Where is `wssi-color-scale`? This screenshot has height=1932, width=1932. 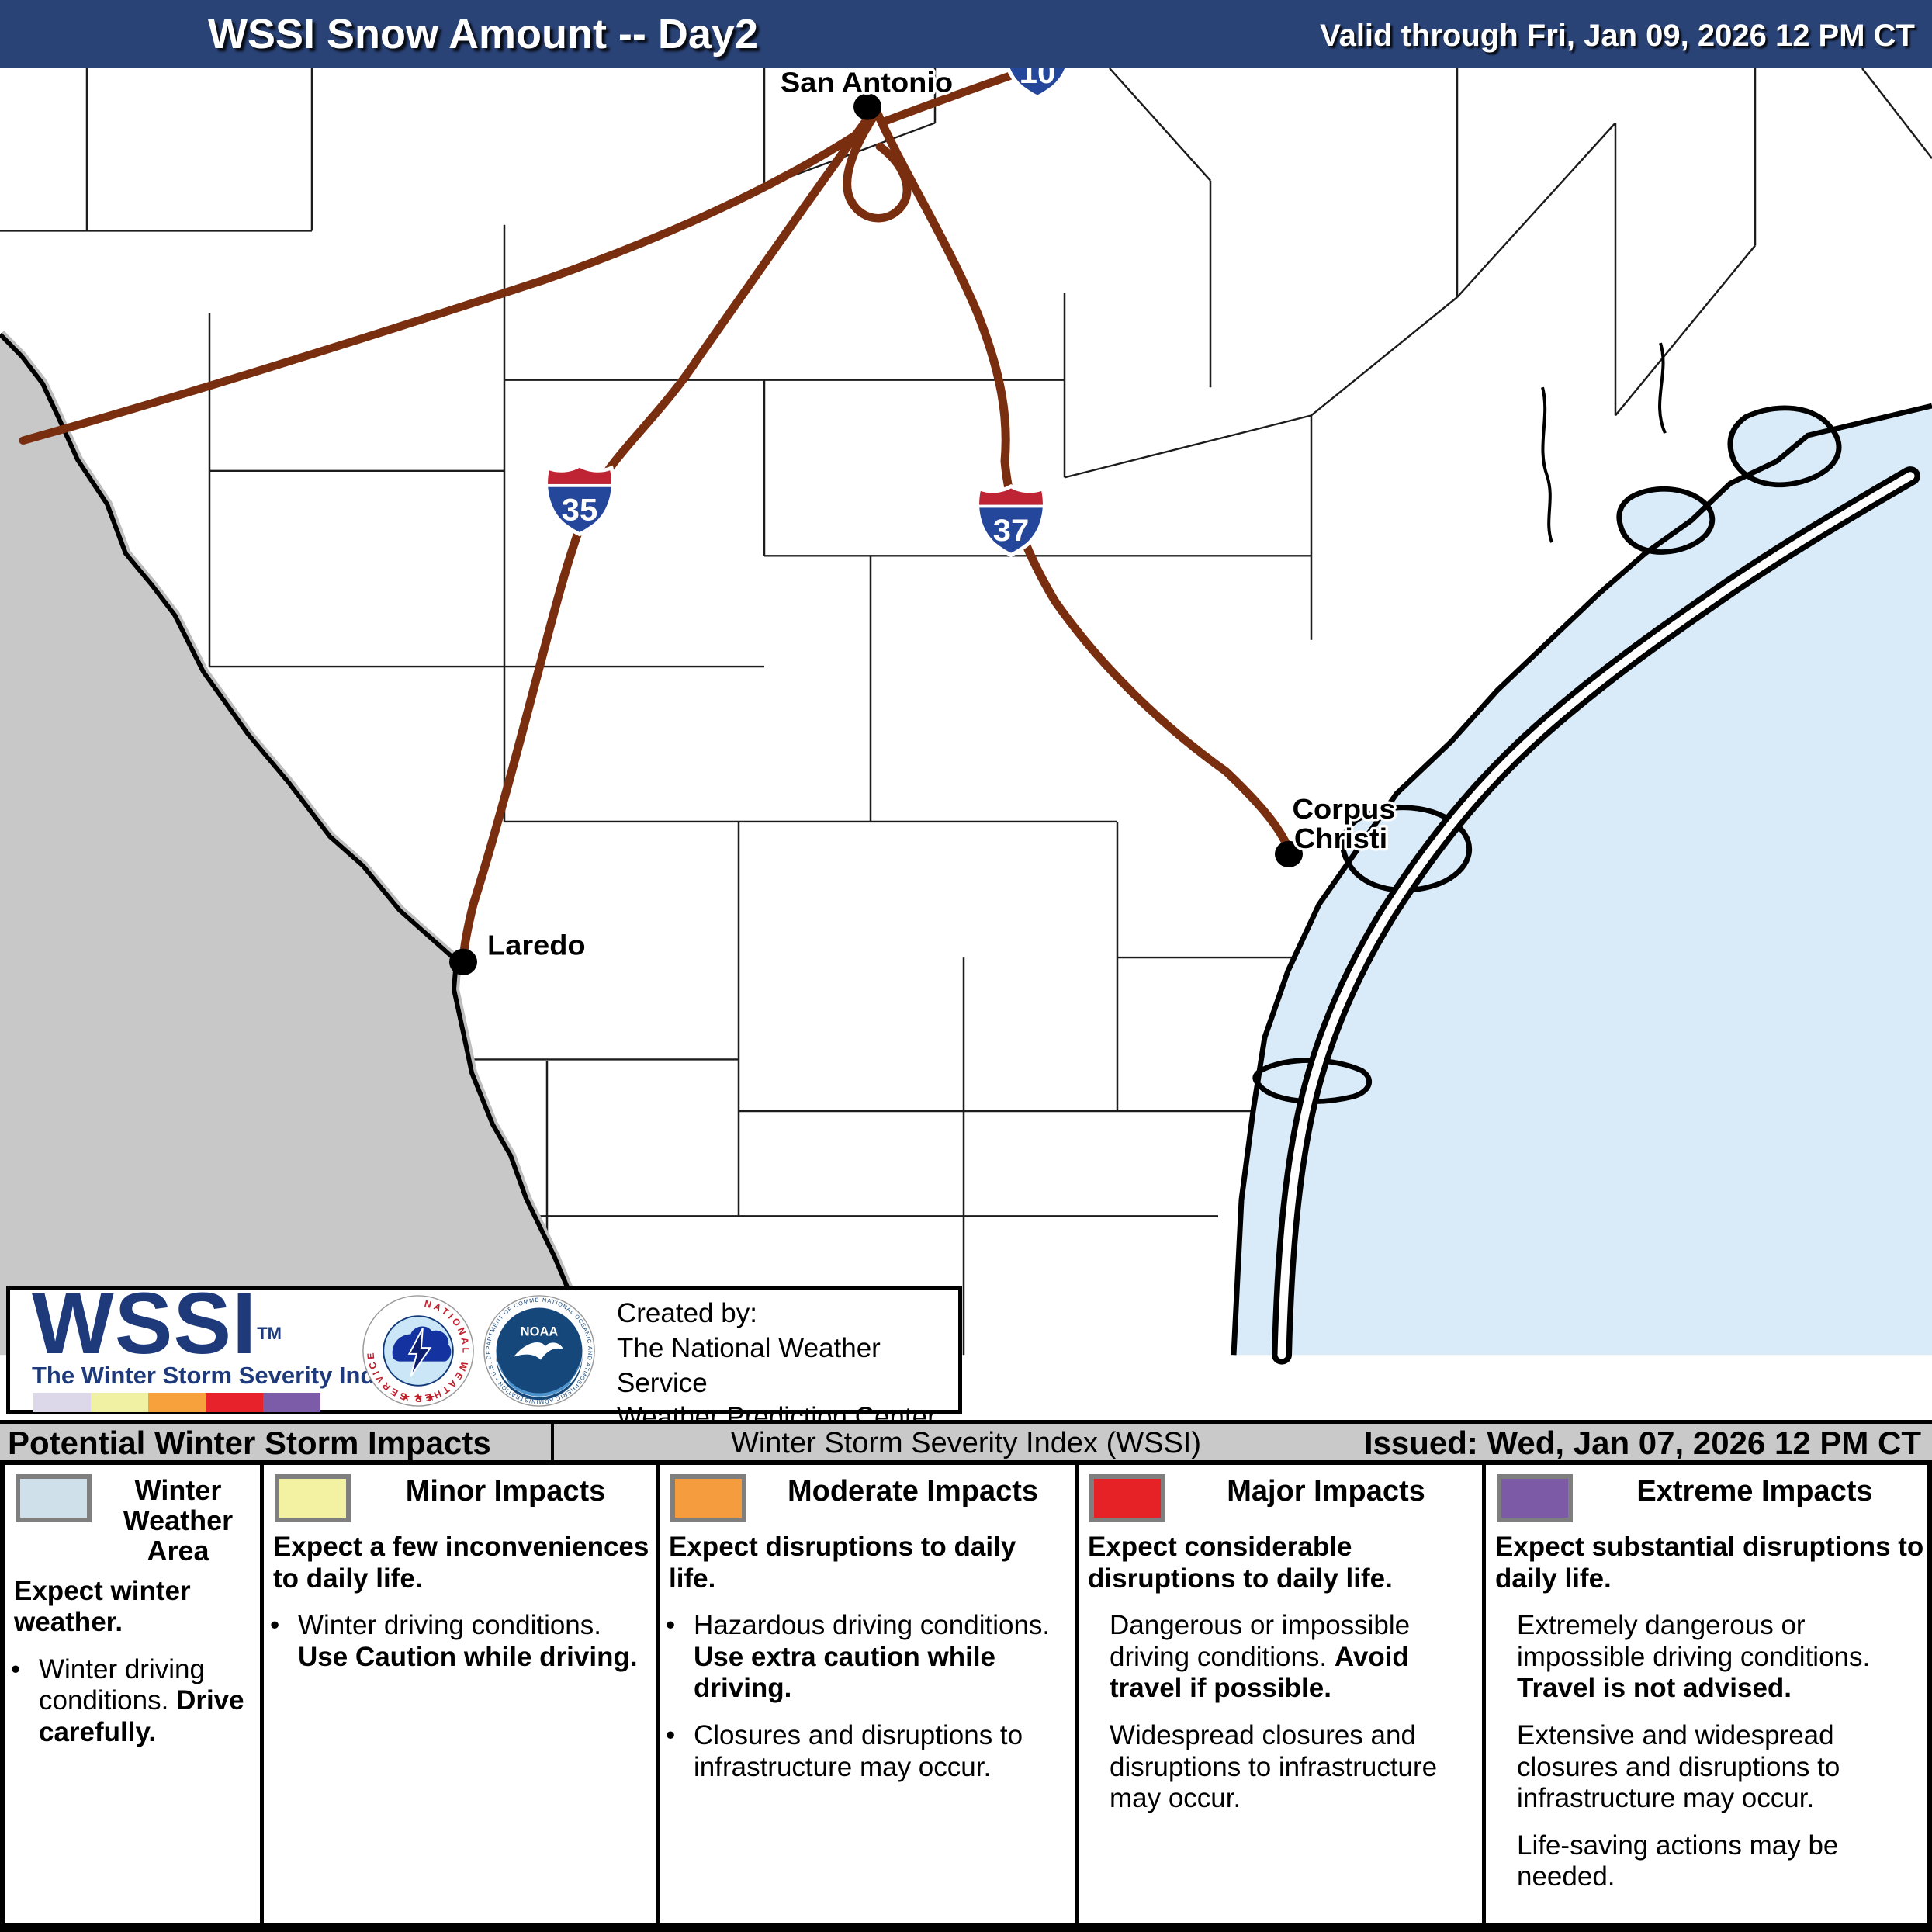 wssi-color-scale is located at coordinates (176, 1402).